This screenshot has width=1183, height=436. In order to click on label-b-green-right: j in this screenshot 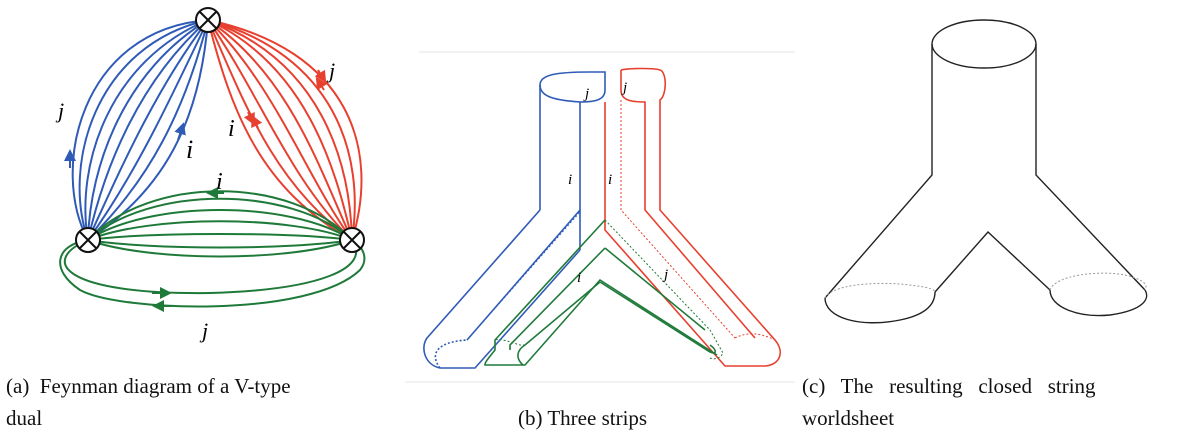, I will do `click(665, 275)`.